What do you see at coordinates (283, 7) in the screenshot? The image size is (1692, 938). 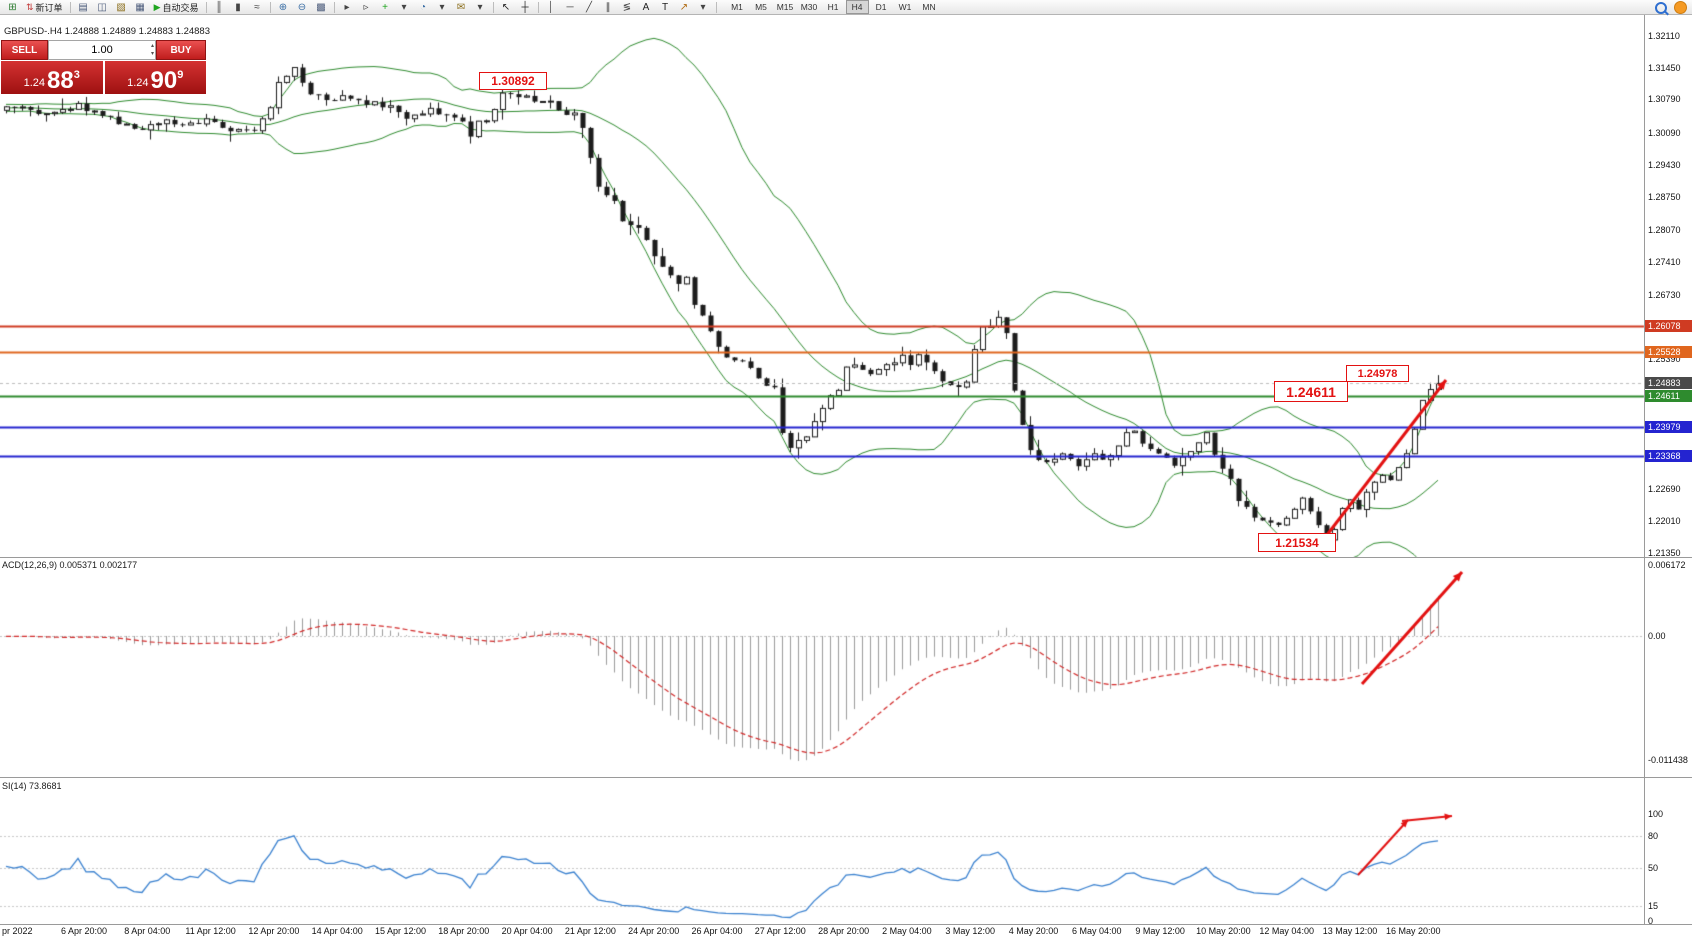 I see `zoom-in-icon: ⊕` at bounding box center [283, 7].